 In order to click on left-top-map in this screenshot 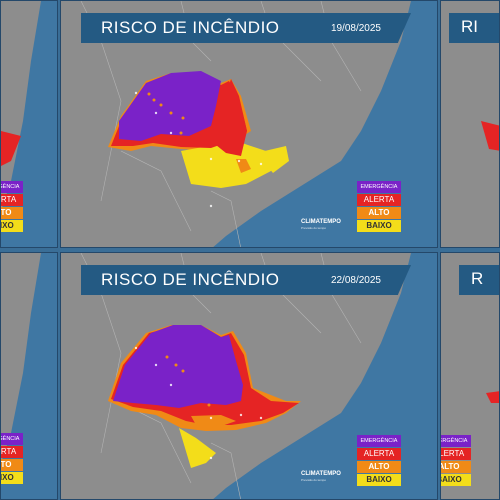, I will do `click(29, 124)`.